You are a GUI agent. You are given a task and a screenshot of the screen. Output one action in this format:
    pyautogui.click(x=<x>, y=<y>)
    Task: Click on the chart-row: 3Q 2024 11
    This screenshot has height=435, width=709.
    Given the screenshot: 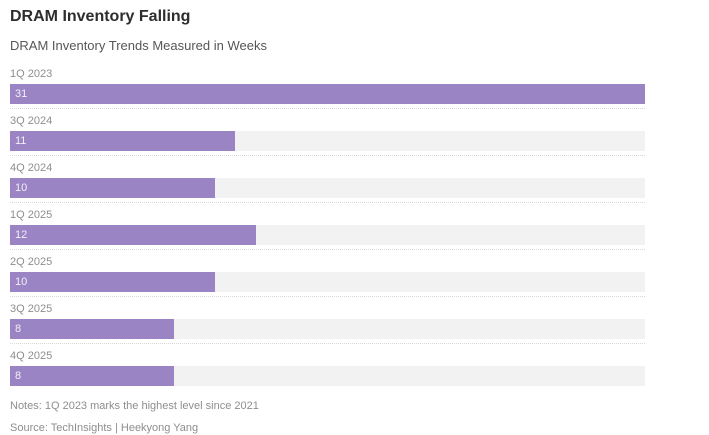 What is the action you would take?
    pyautogui.click(x=327, y=135)
    